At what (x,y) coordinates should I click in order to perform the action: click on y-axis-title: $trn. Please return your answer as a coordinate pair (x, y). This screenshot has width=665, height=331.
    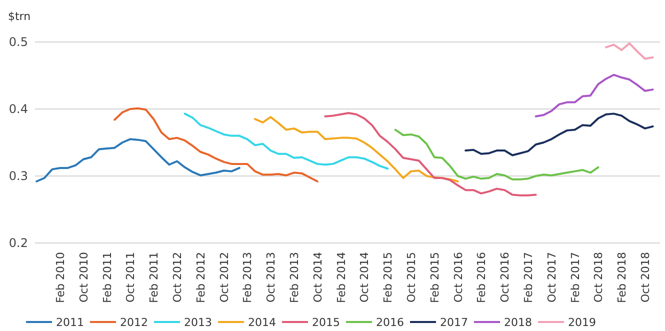
    Looking at the image, I should click on (19, 16).